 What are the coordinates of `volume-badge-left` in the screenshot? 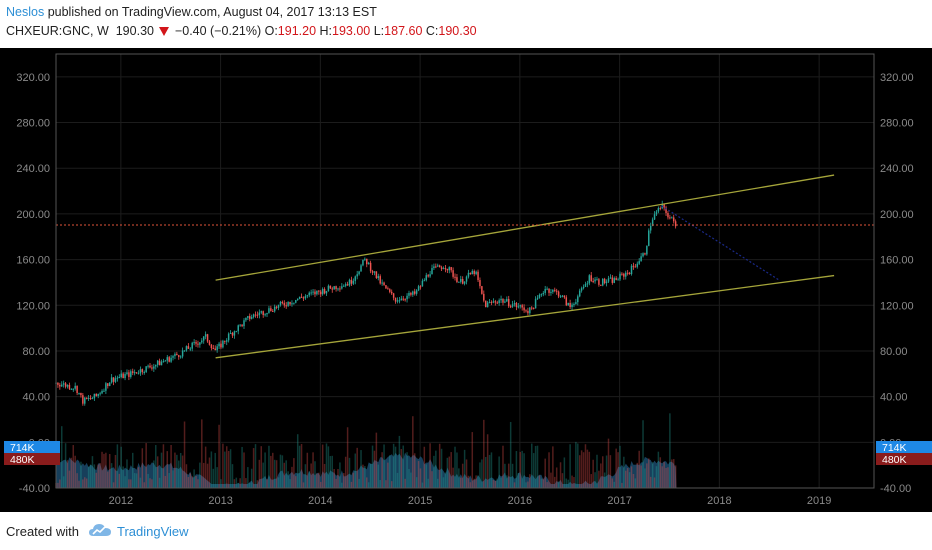 It's located at (32, 447).